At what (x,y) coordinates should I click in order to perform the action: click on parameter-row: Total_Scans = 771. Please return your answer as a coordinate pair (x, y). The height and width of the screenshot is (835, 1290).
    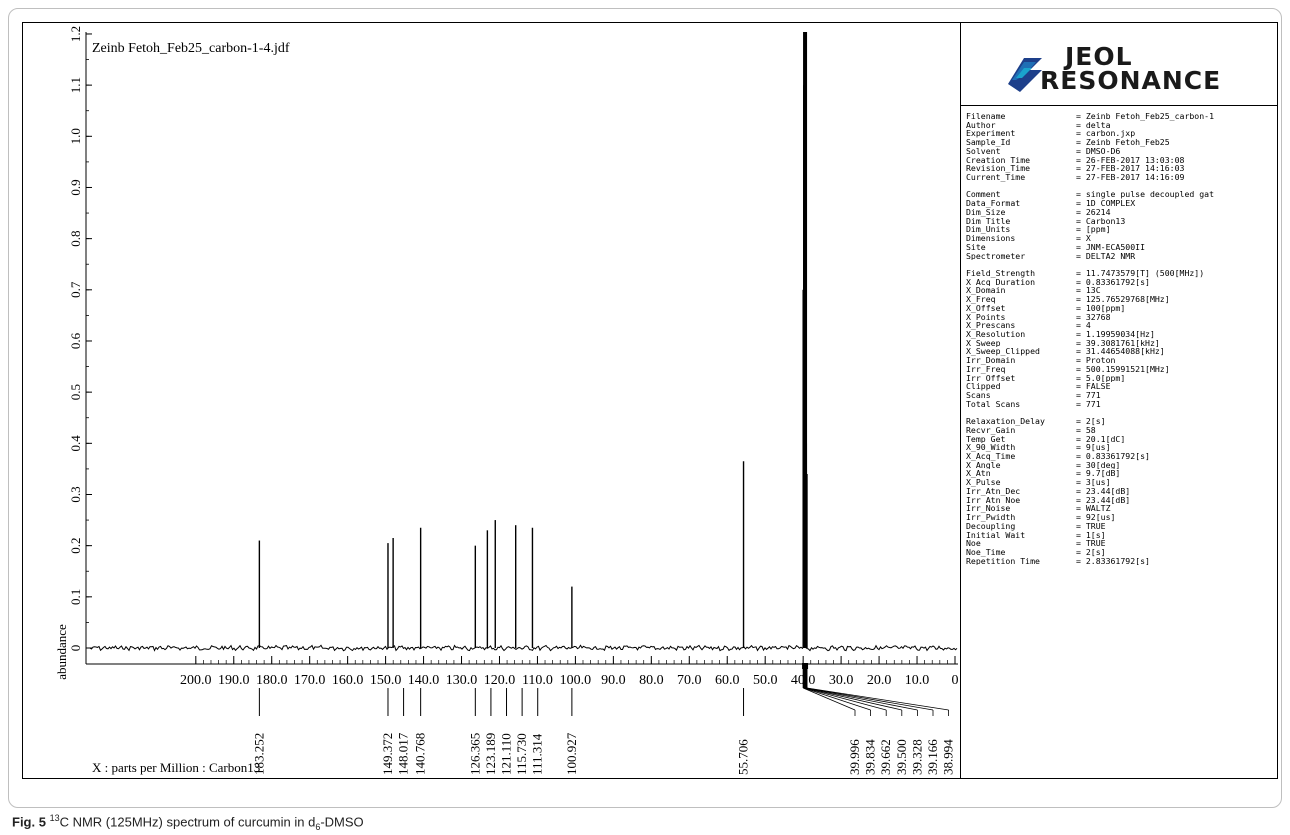
    Looking at the image, I should click on (1121, 404).